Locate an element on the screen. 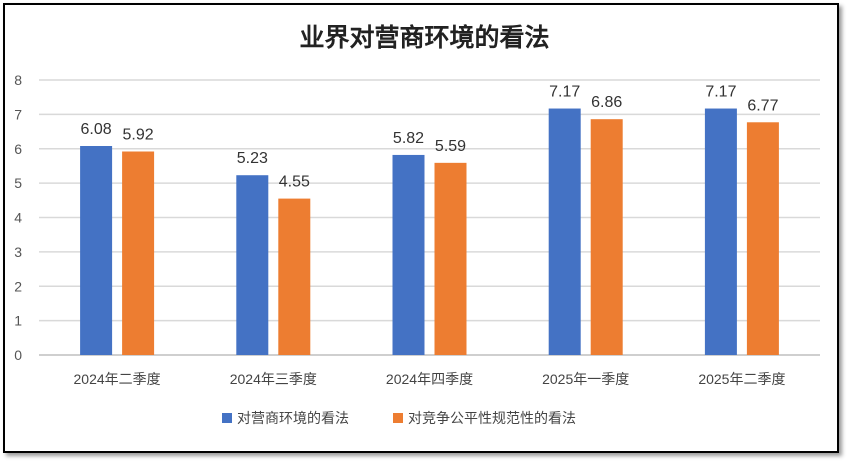  x-tick-label: 2024年三季度 is located at coordinates (273, 379).